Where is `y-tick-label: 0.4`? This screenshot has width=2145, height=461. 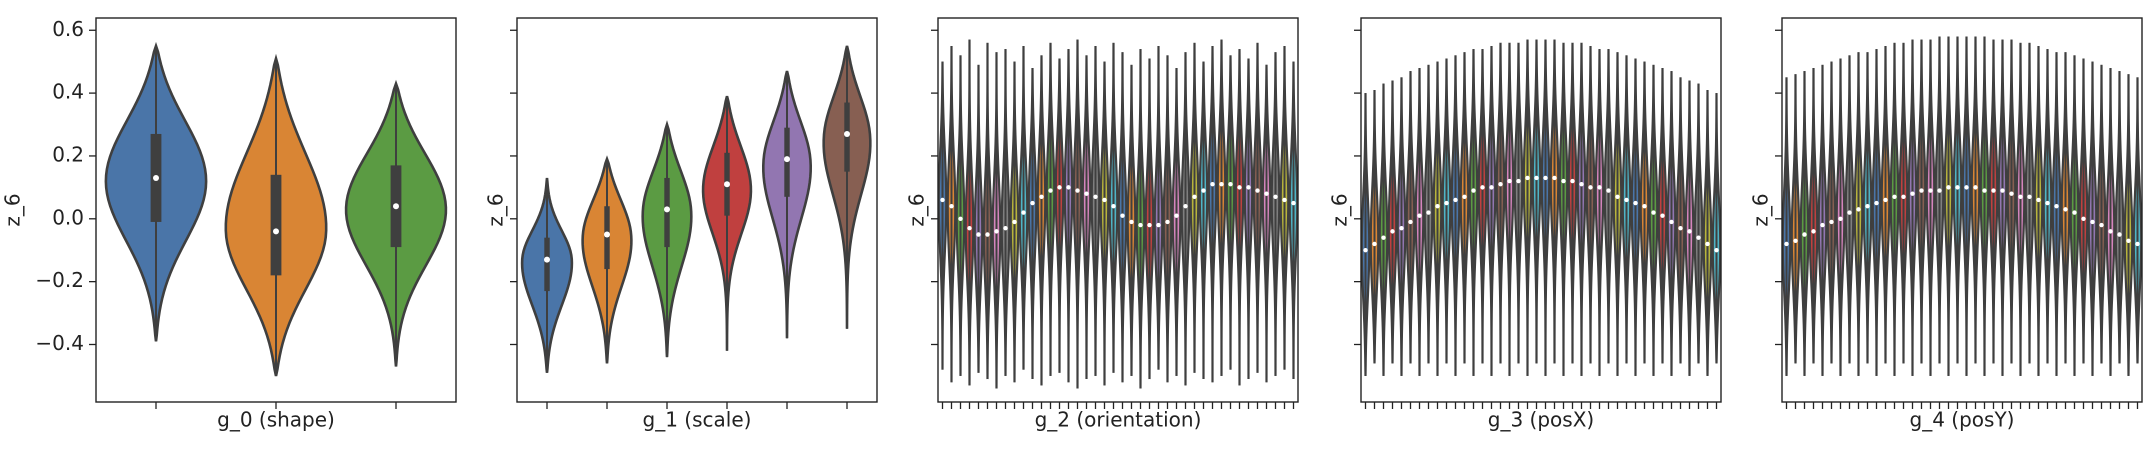 y-tick-label: 0.4 is located at coordinates (68, 92).